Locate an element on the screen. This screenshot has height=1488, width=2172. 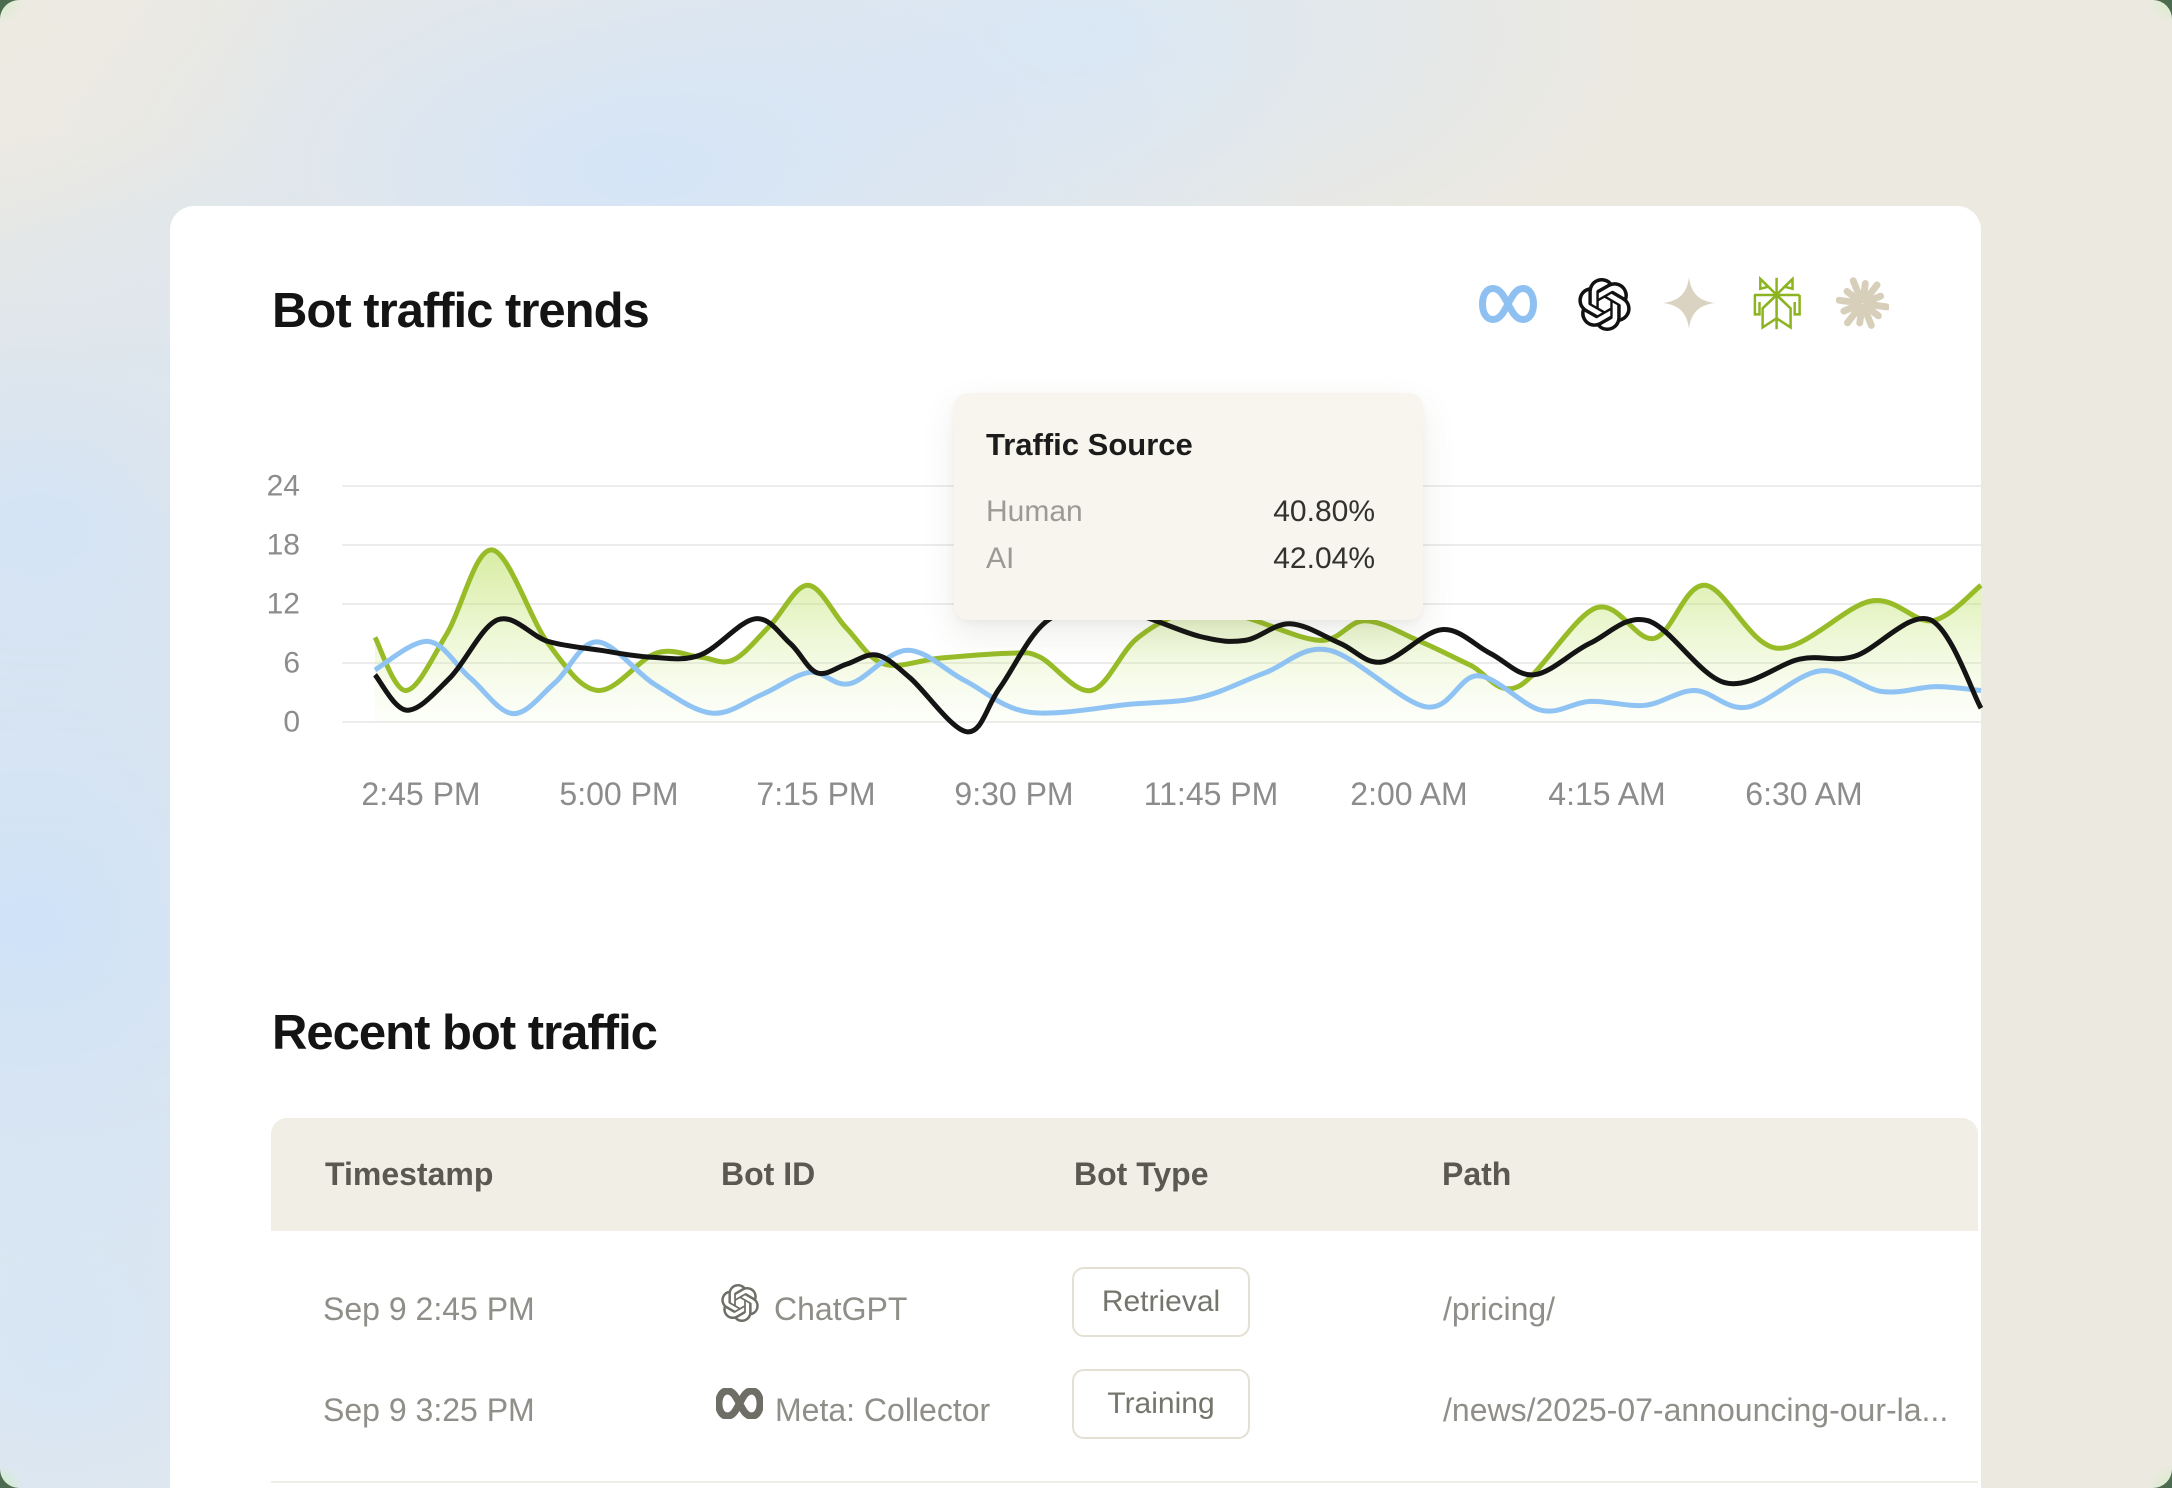
svg-text: 12 is located at coordinates (283, 604).